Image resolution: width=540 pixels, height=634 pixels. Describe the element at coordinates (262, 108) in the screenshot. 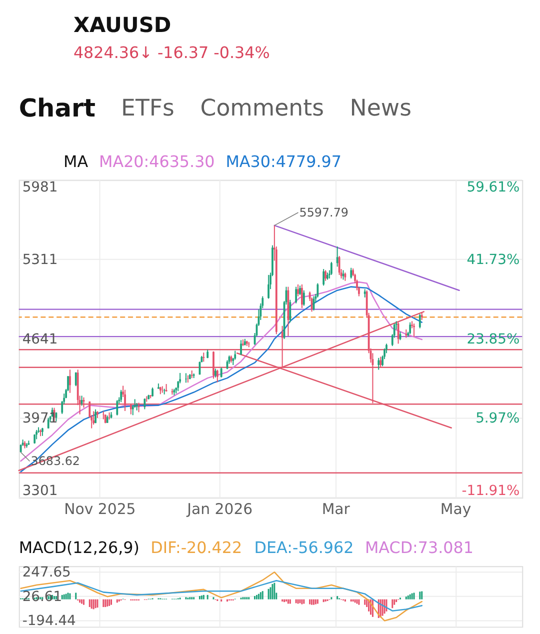

I see `text: Comments` at that location.